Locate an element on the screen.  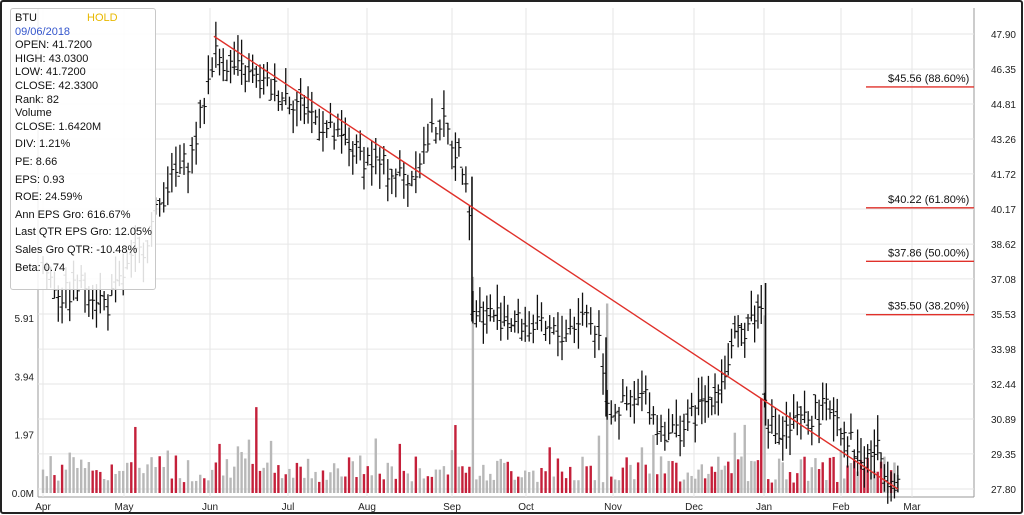
price-tick-label: 44.81 is located at coordinates (1003, 105).